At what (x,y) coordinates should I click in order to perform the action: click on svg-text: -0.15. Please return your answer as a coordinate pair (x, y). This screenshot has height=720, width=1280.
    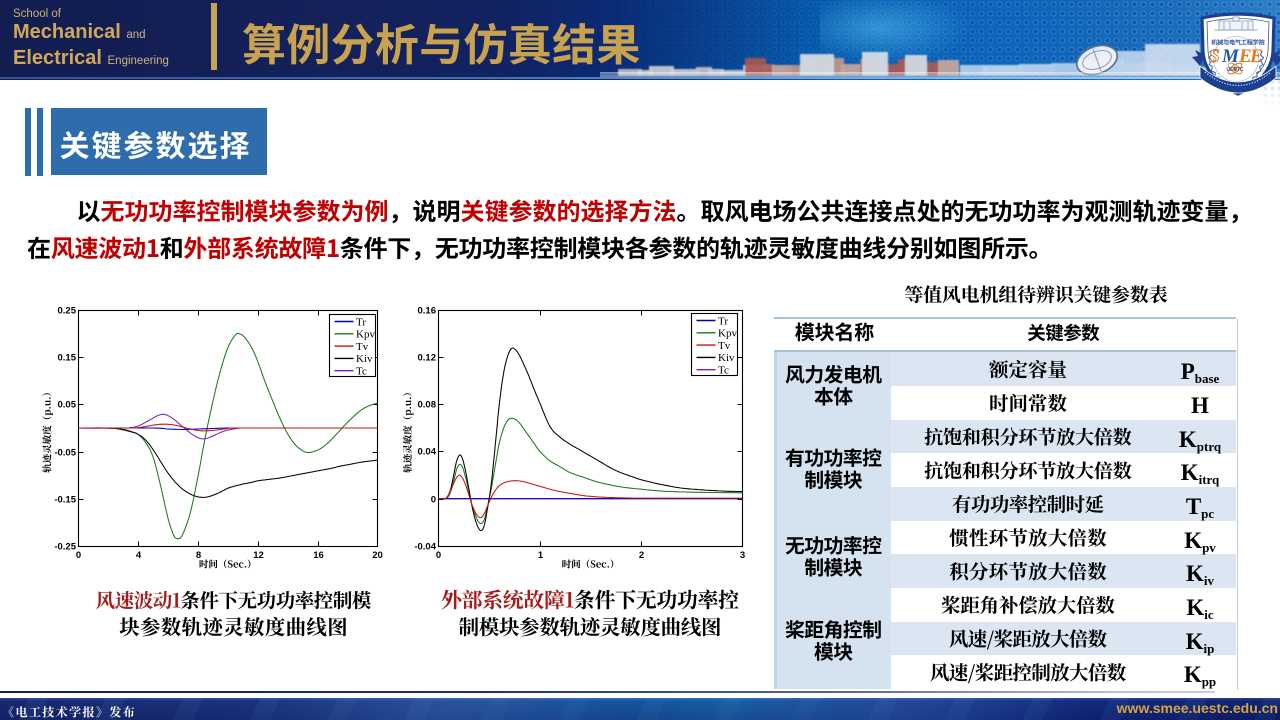
    Looking at the image, I should click on (65, 500).